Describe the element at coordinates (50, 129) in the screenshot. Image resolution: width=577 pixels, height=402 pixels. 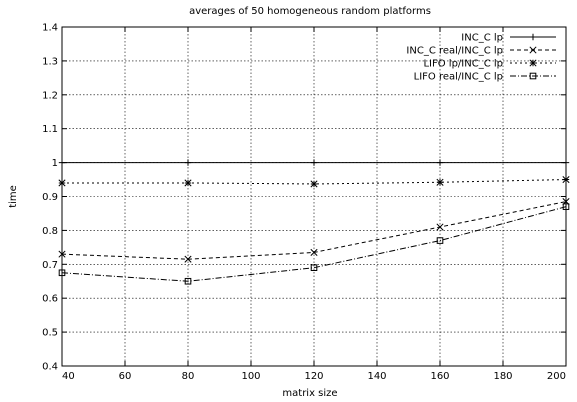
I see `y-tick-label: 1.1` at that location.